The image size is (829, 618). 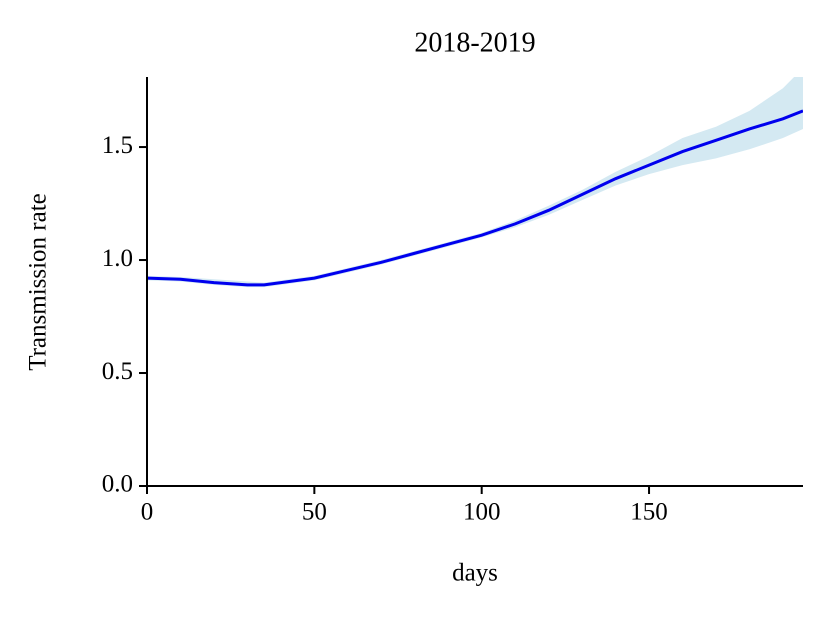 What do you see at coordinates (474, 42) in the screenshot?
I see `chart-title: 2018-2019` at bounding box center [474, 42].